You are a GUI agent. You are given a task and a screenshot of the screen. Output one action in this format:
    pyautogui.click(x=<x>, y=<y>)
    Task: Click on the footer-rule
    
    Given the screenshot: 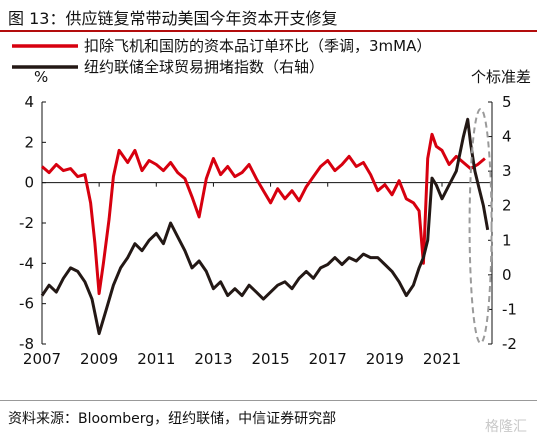 What is the action you would take?
    pyautogui.click(x=268, y=400)
    